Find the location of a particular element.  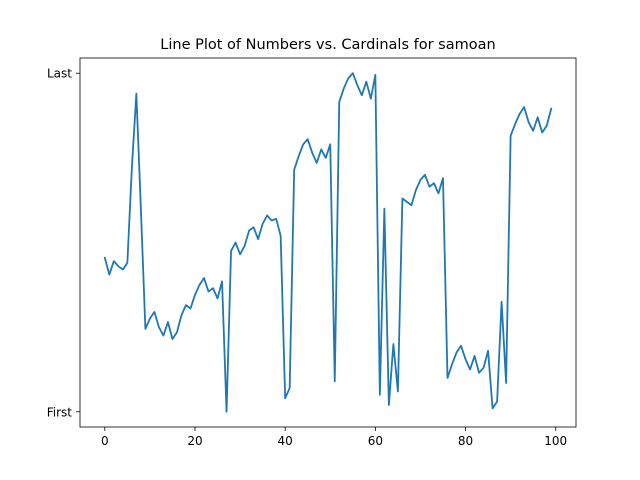

x-tick-label: 100 is located at coordinates (555, 441).